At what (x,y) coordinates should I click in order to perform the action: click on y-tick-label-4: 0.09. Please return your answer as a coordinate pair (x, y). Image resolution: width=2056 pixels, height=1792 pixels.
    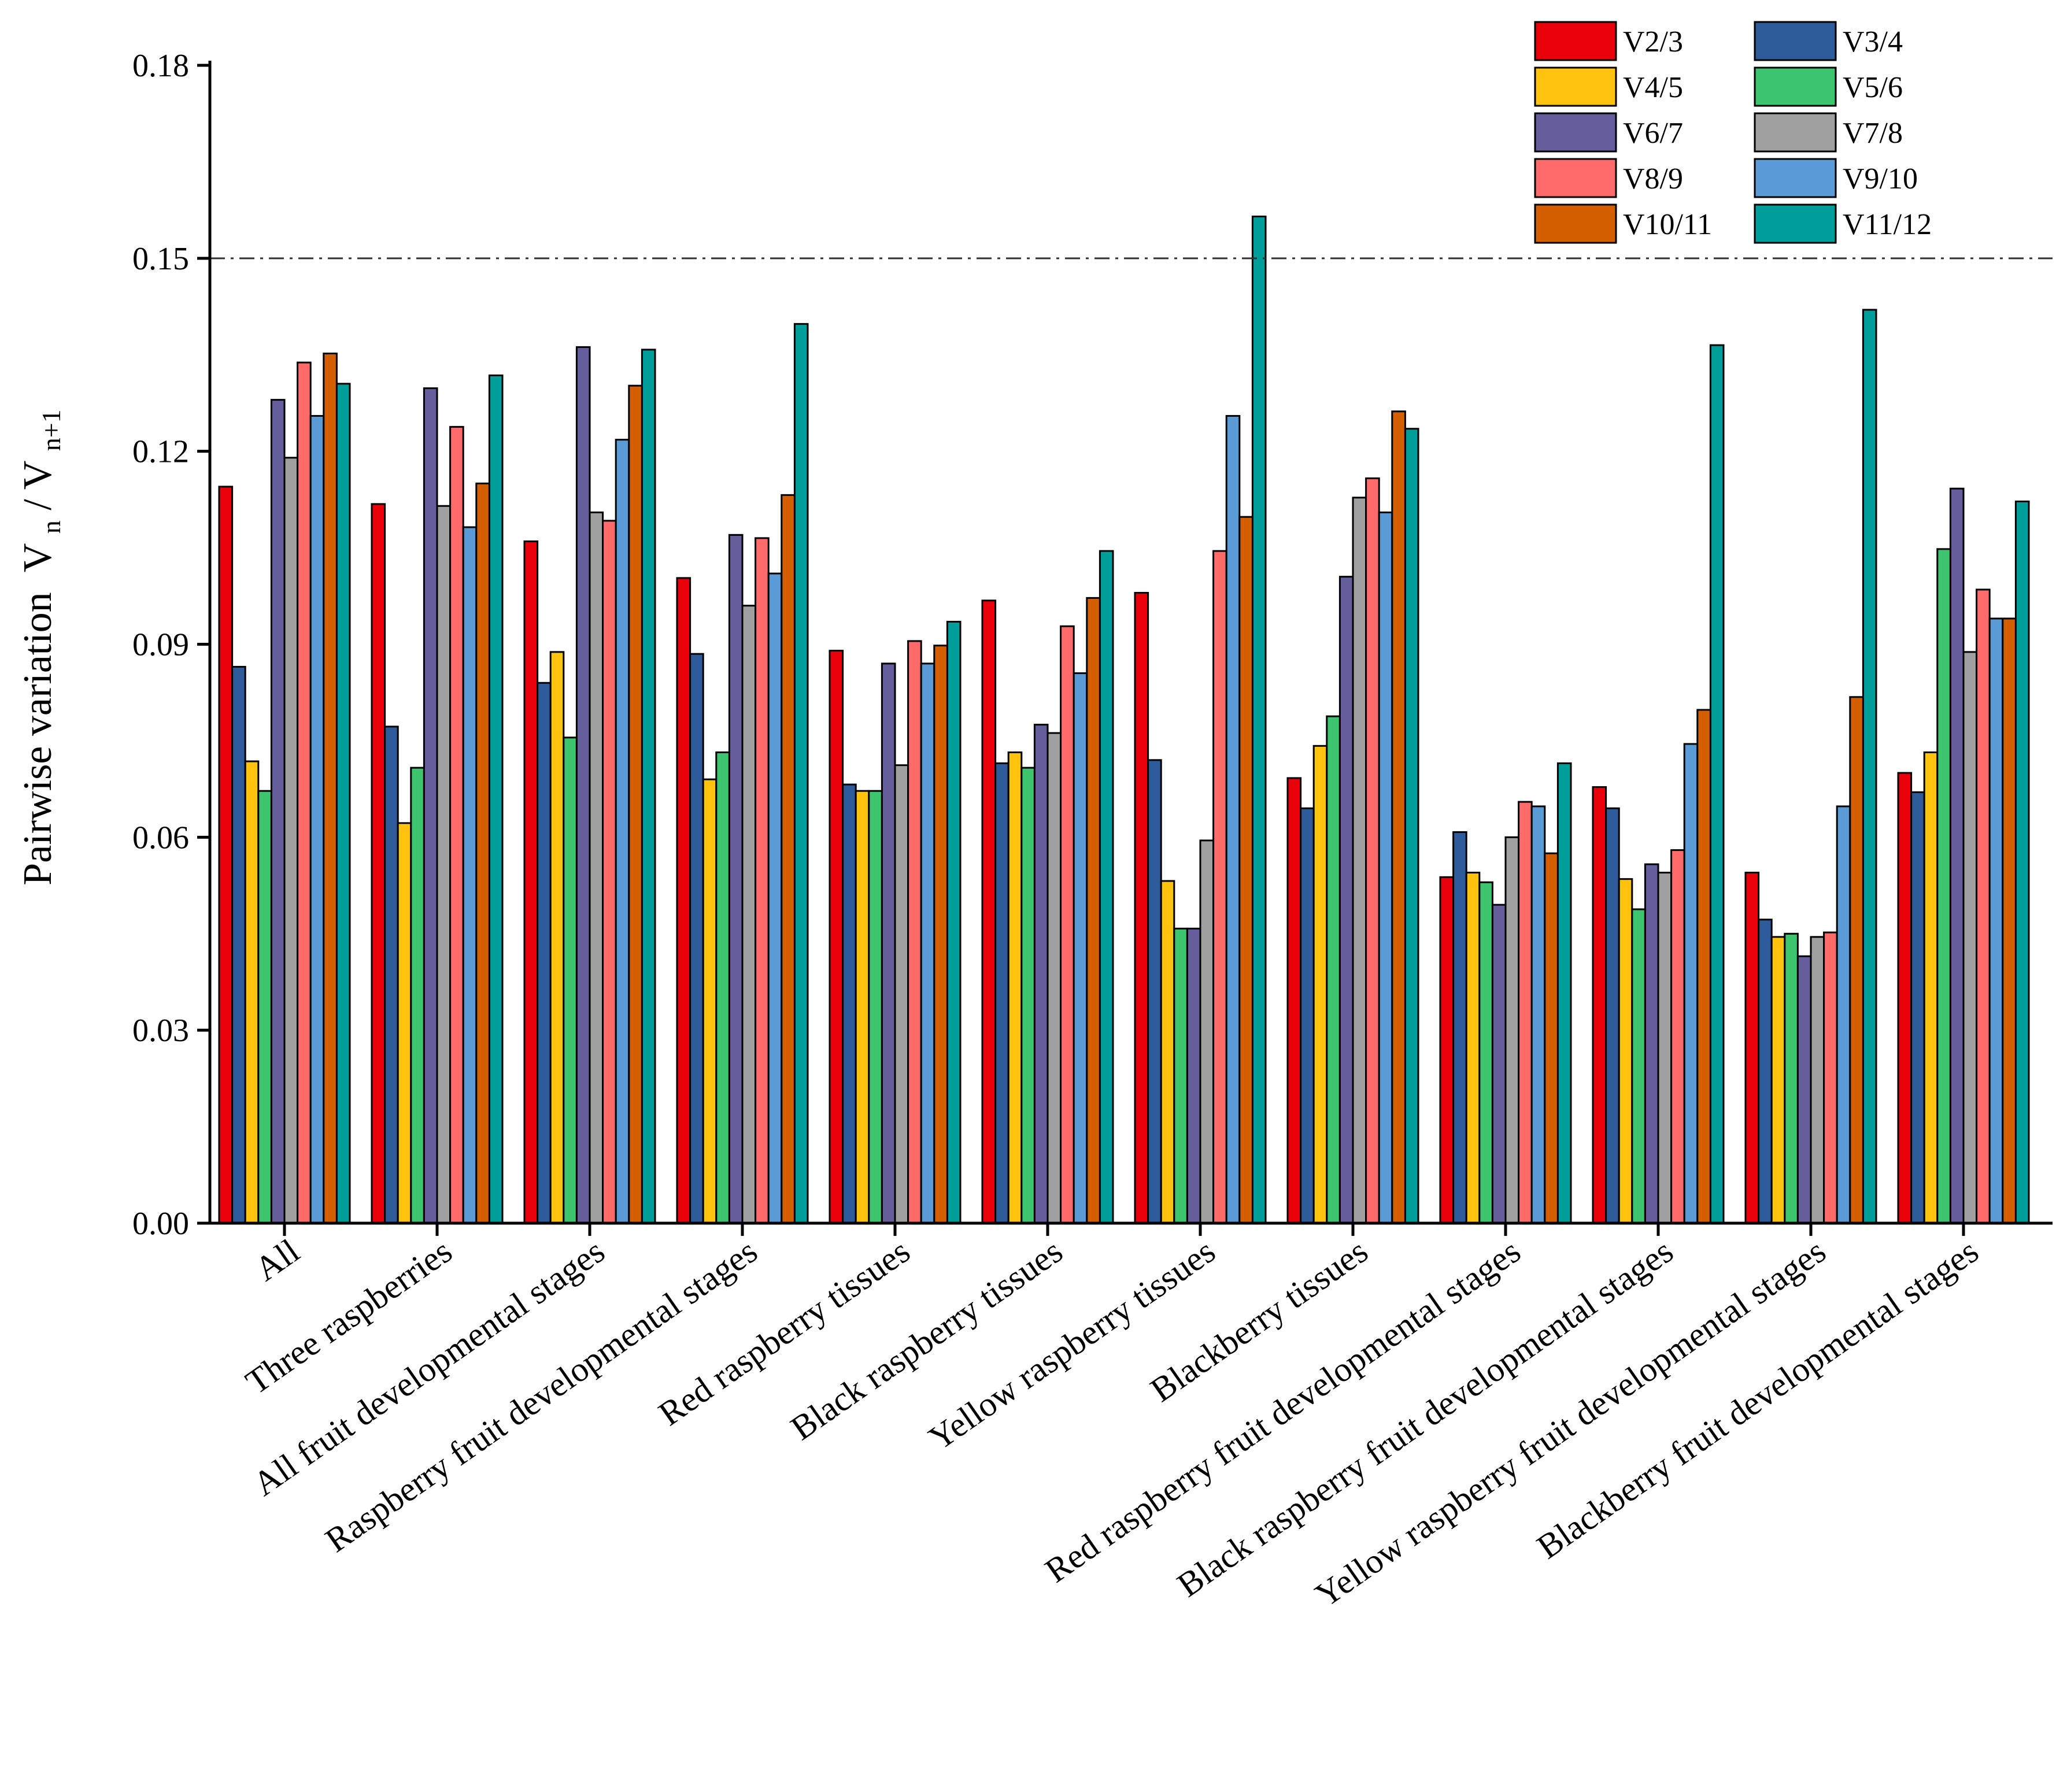
    Looking at the image, I should click on (161, 645).